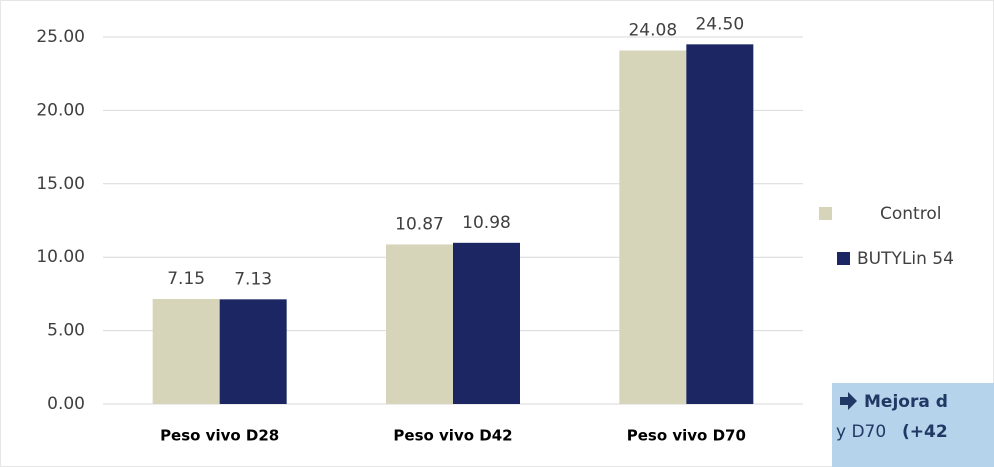  What do you see at coordinates (60, 110) in the screenshot?
I see `y-tick-label: 20.00` at bounding box center [60, 110].